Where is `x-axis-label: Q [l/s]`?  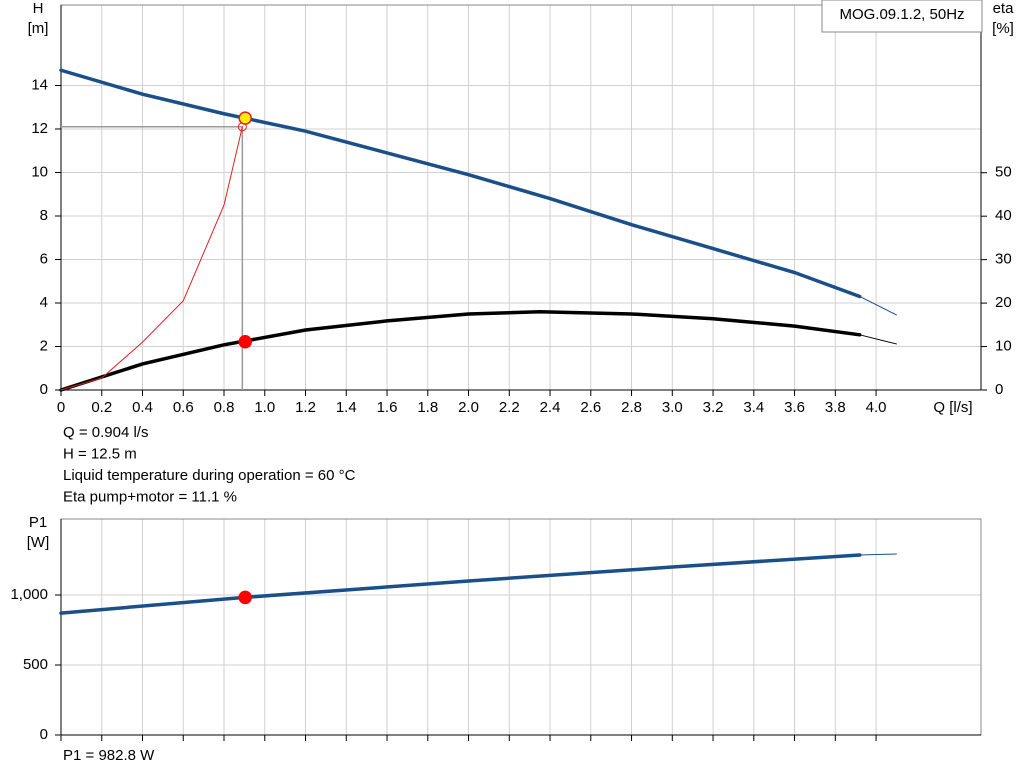 x-axis-label: Q [l/s] is located at coordinates (952, 407).